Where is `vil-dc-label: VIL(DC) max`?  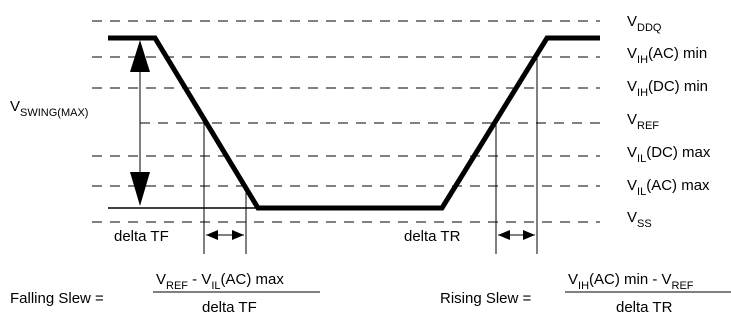 vil-dc-label: VIL(DC) max is located at coordinates (669, 154).